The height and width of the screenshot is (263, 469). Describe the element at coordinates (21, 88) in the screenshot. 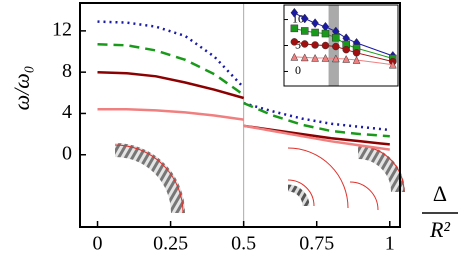

I see `y-axis-label: ω/ω₀` at that location.